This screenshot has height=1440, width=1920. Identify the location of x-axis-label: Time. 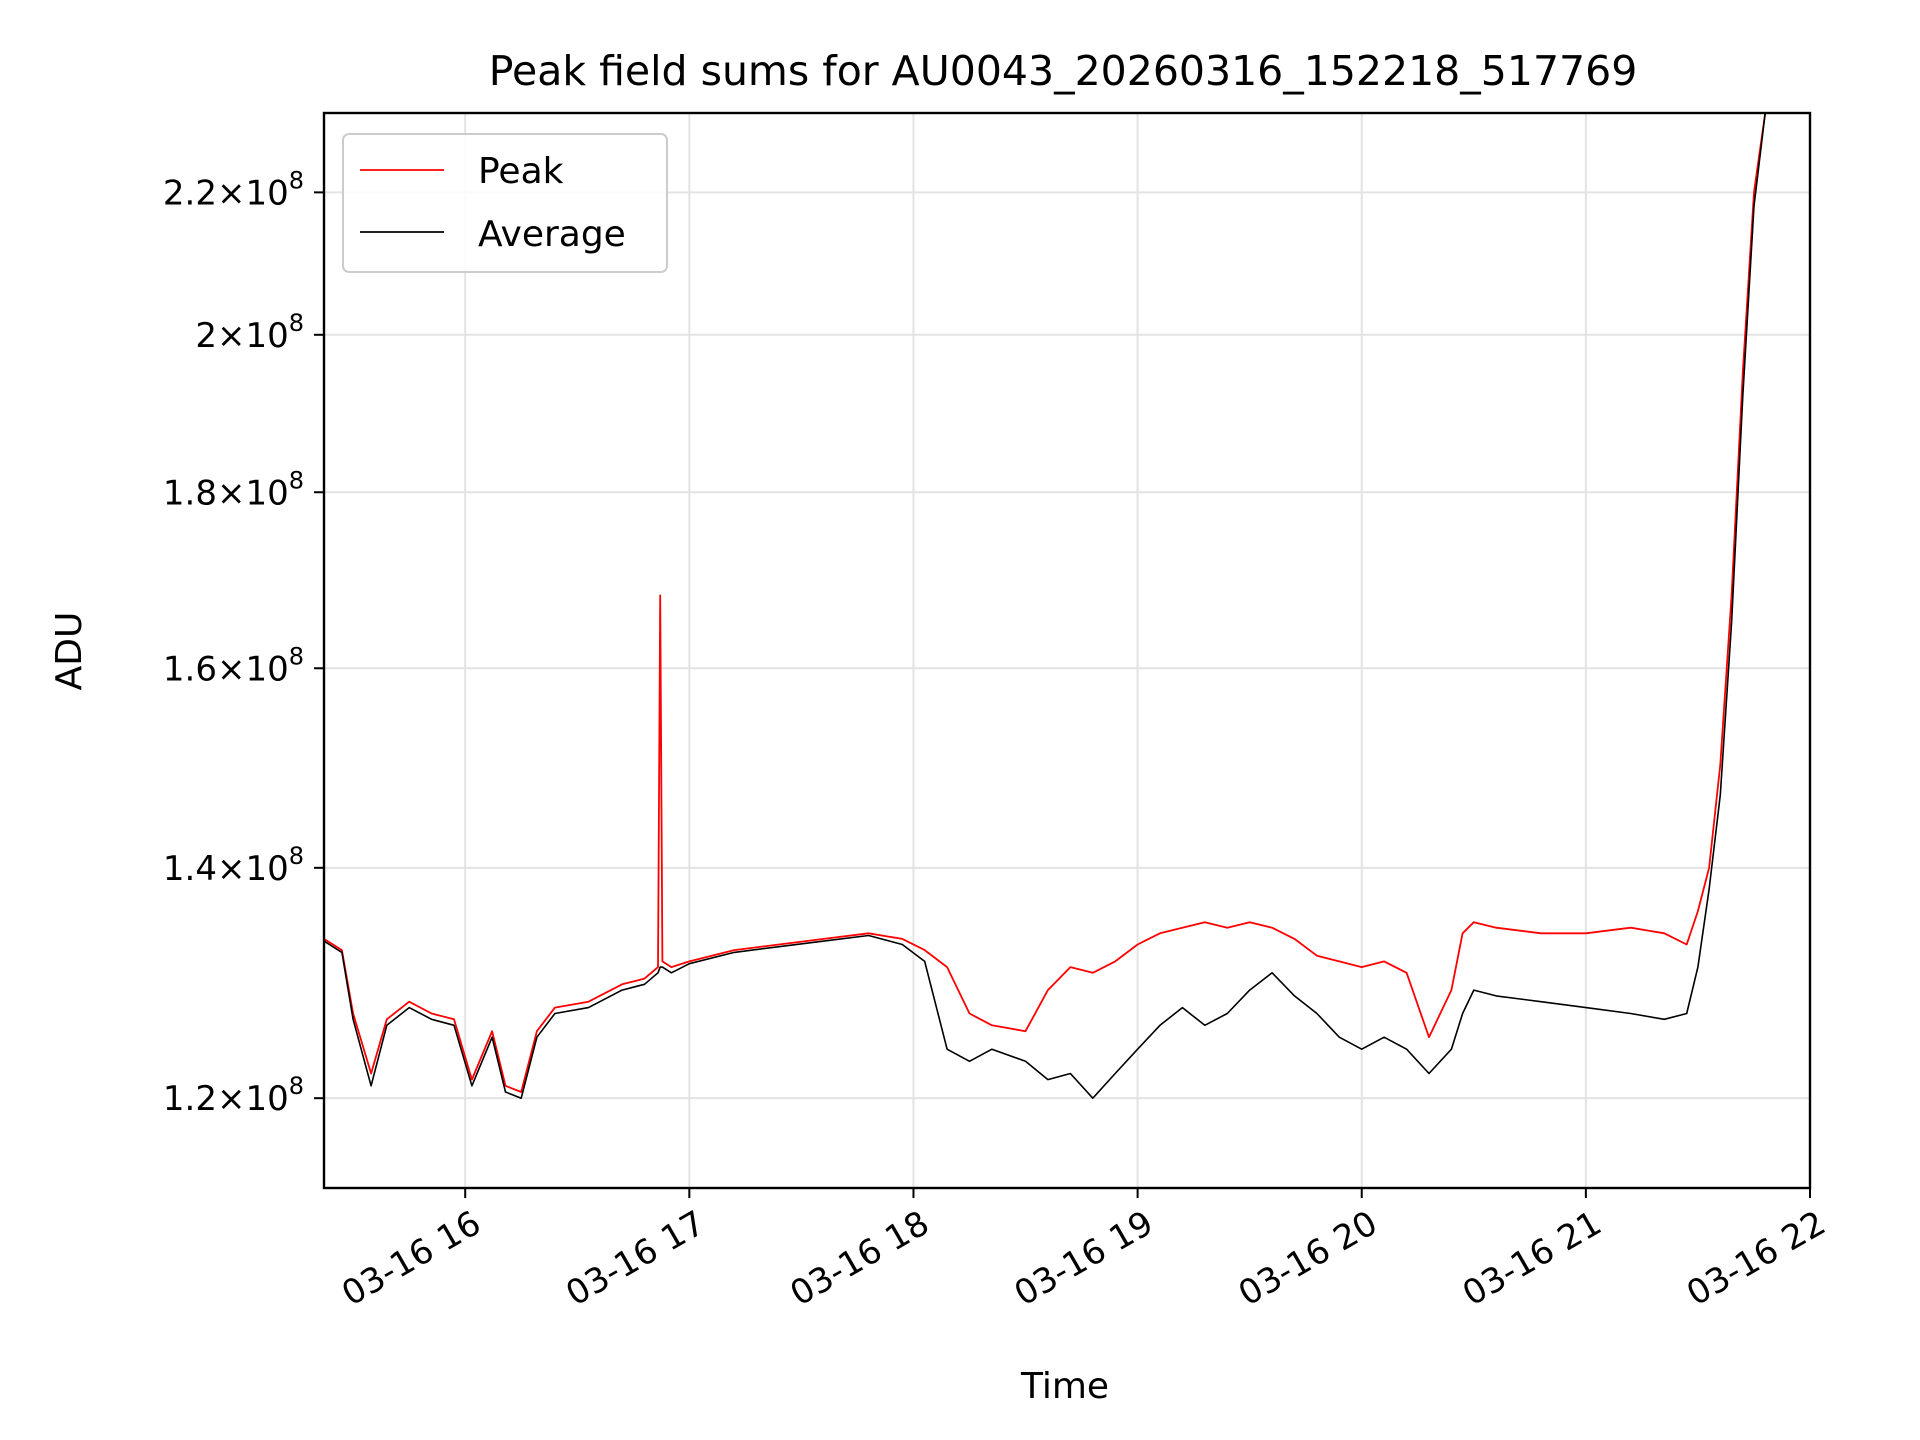
(1064, 1386).